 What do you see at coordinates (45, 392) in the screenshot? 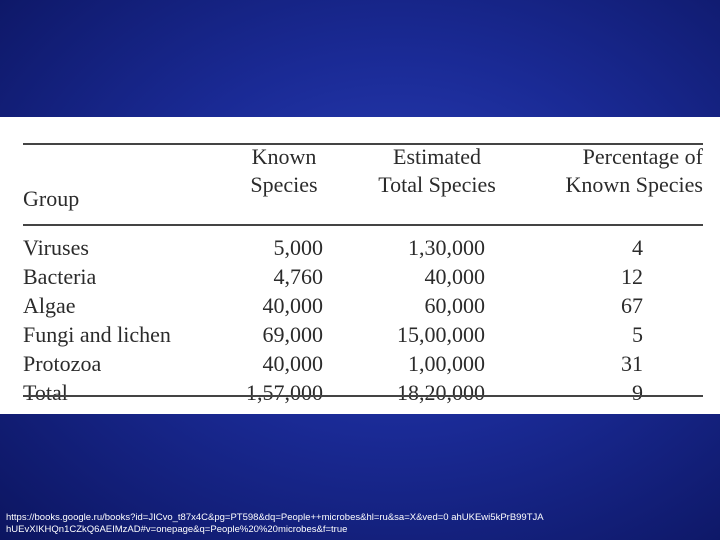
I see `cell-group: Total` at bounding box center [45, 392].